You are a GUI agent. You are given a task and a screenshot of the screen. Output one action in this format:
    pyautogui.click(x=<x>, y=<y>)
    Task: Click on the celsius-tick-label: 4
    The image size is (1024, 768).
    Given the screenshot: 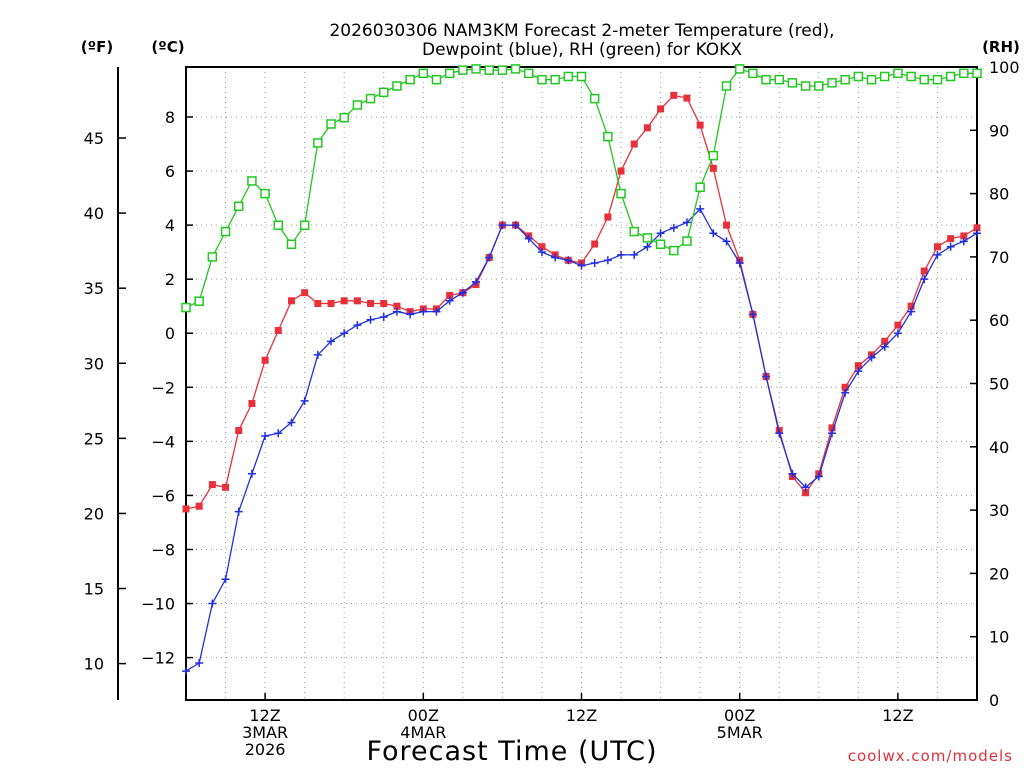 What is the action you would take?
    pyautogui.click(x=170, y=225)
    